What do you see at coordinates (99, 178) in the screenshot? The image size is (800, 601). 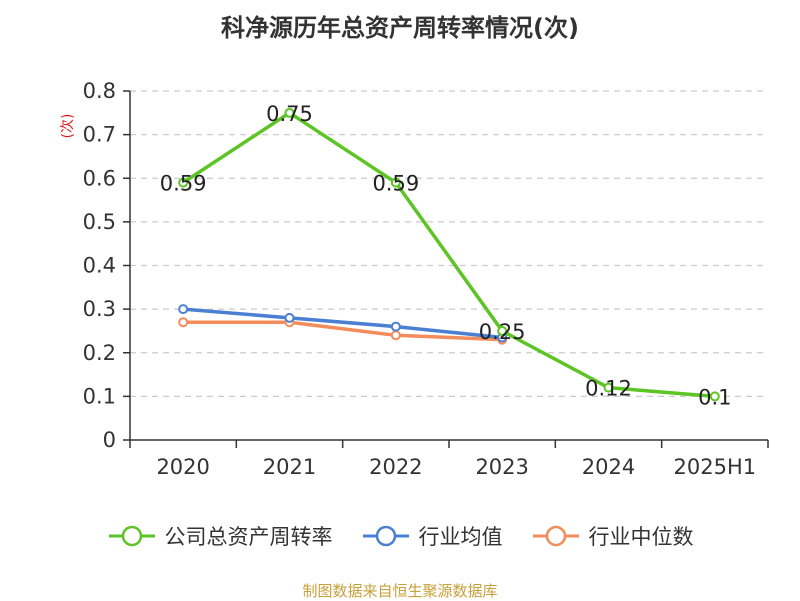 I see `y-tick-label: 0.6` at bounding box center [99, 178].